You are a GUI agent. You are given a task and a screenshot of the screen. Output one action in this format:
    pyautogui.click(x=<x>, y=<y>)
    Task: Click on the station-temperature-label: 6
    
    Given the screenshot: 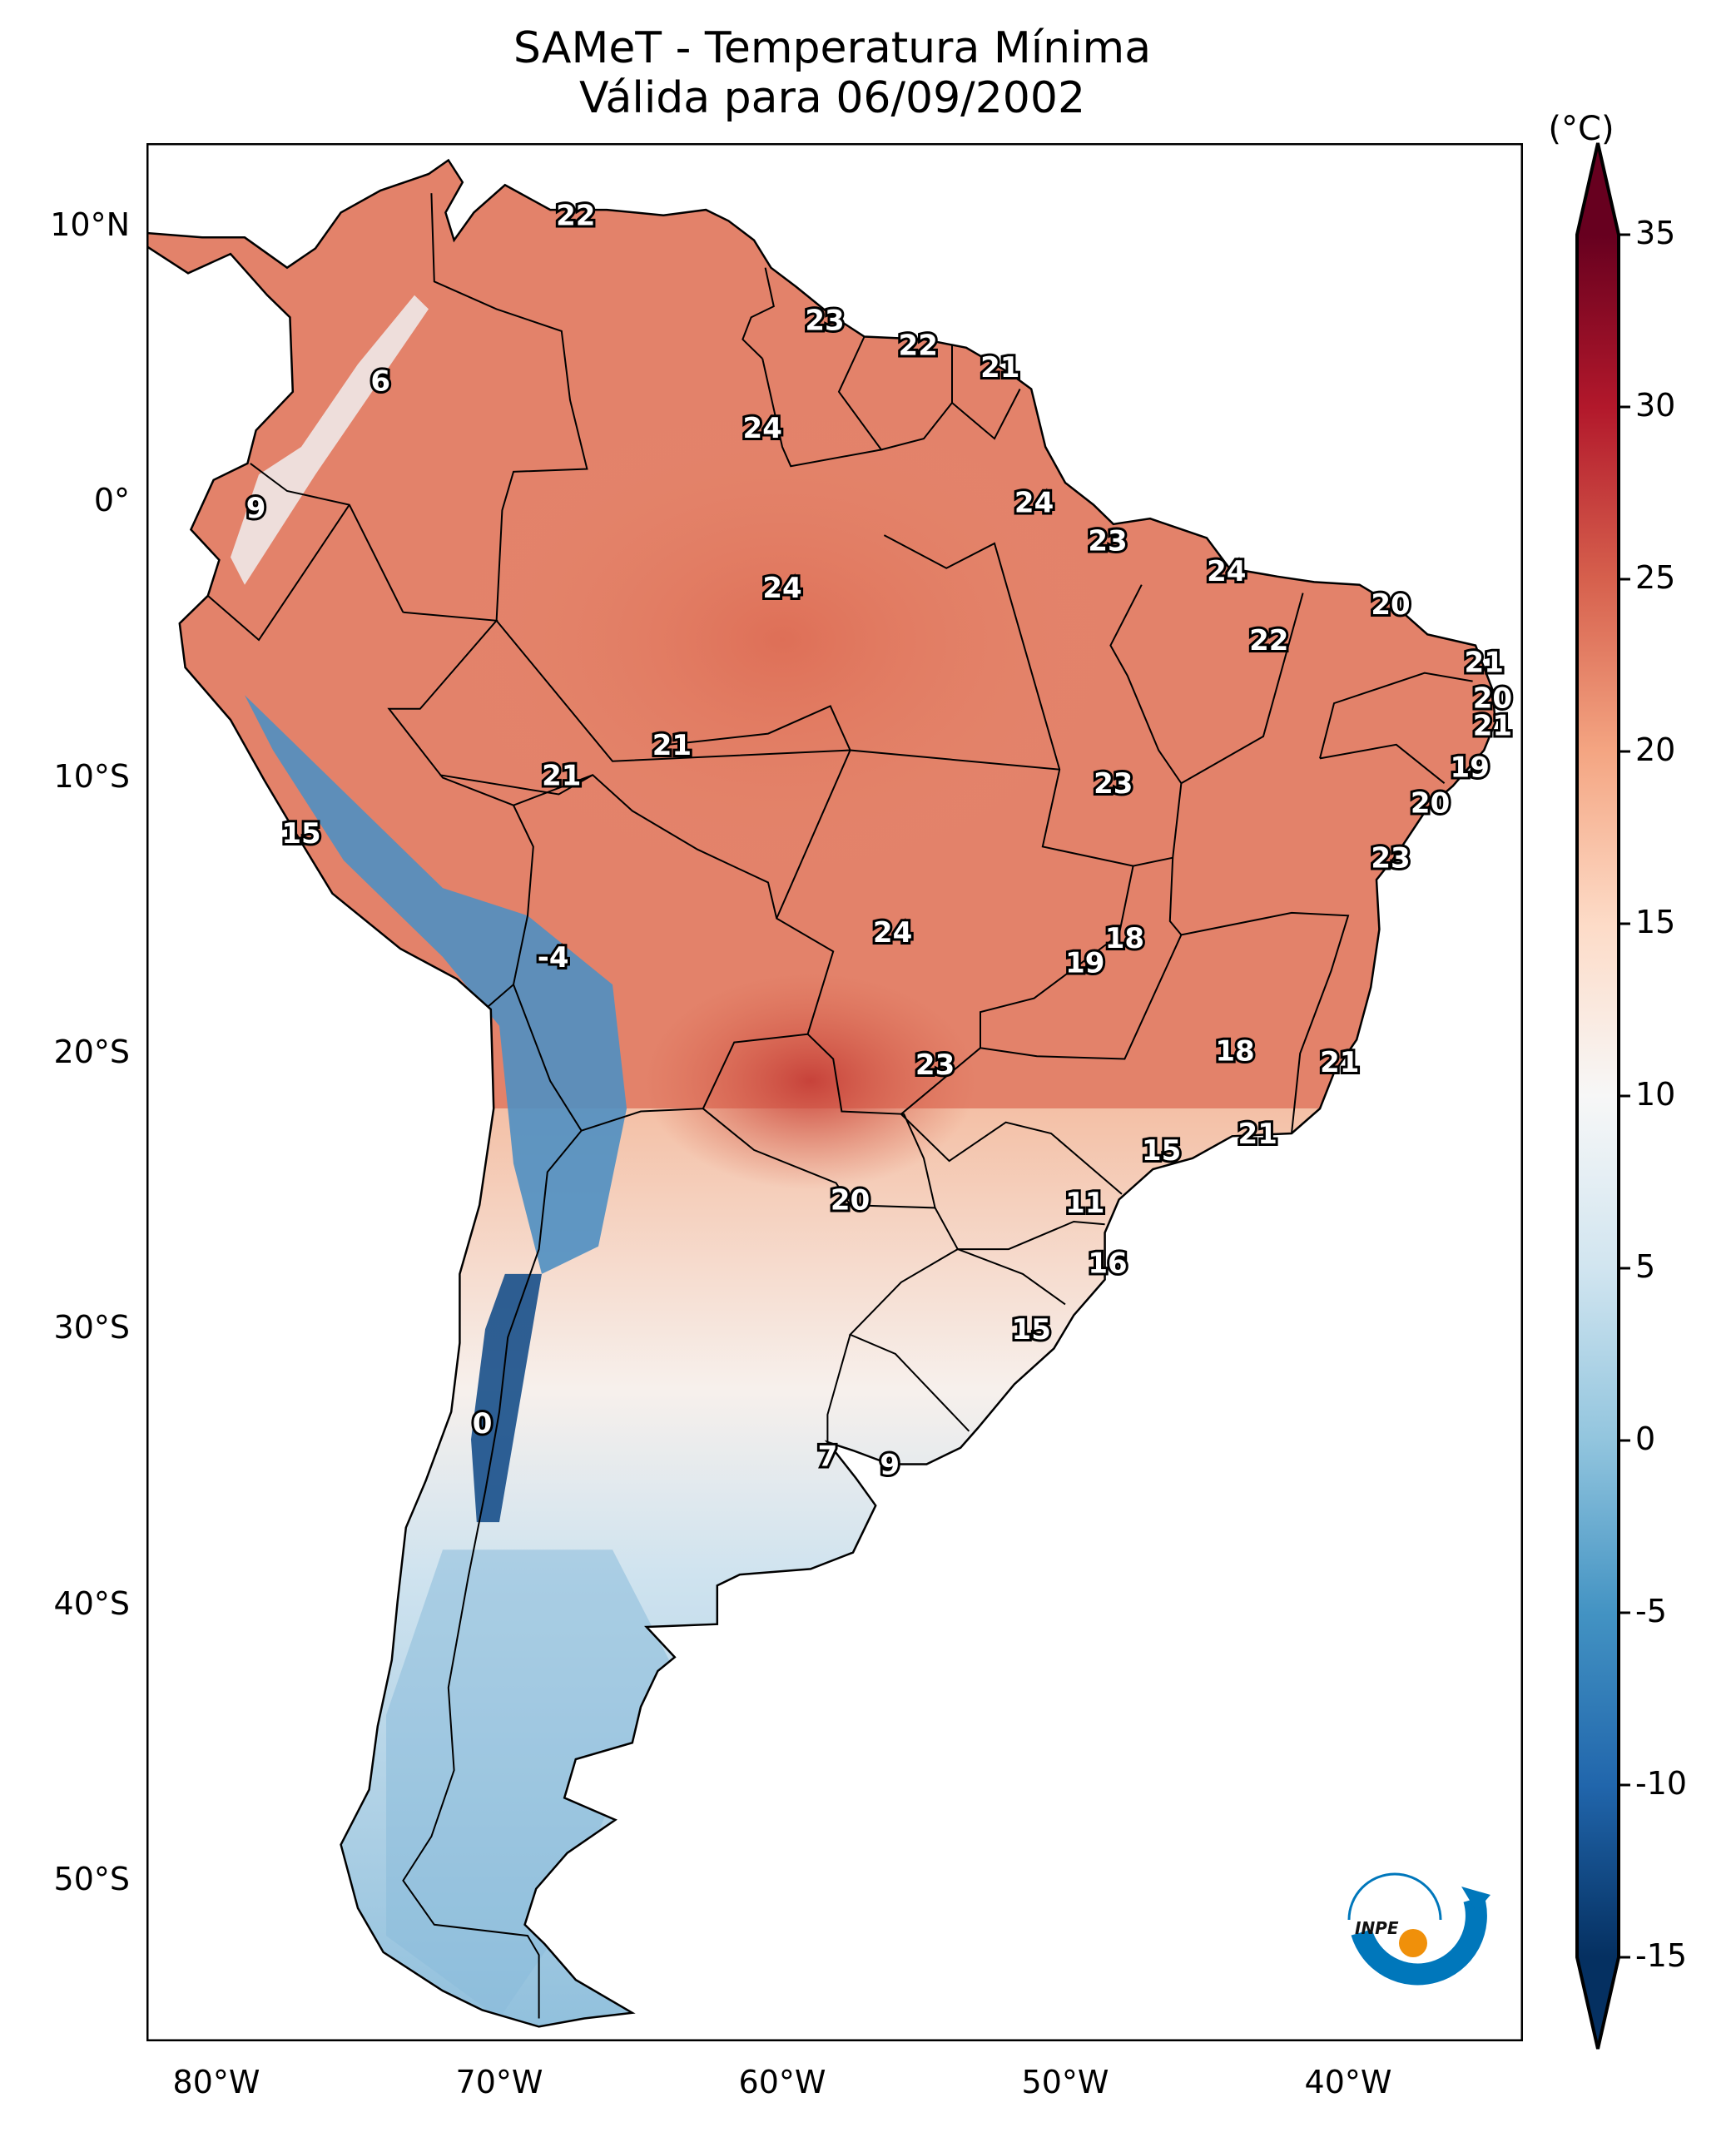 What is the action you would take?
    pyautogui.click(x=380, y=382)
    